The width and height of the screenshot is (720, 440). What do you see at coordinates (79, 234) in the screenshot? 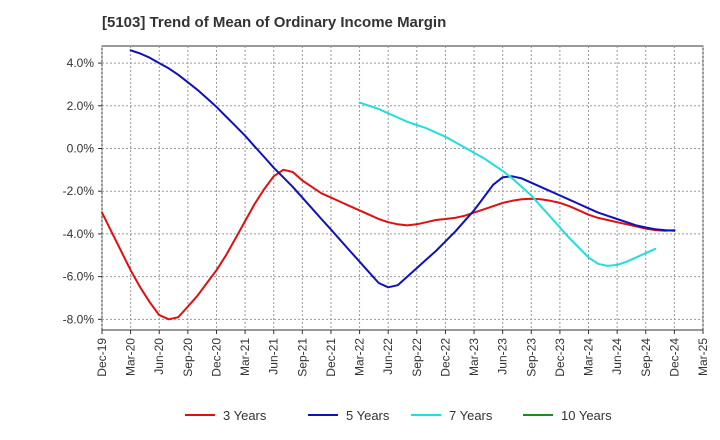
I see `y-tick-label: -4.0%` at bounding box center [79, 234].